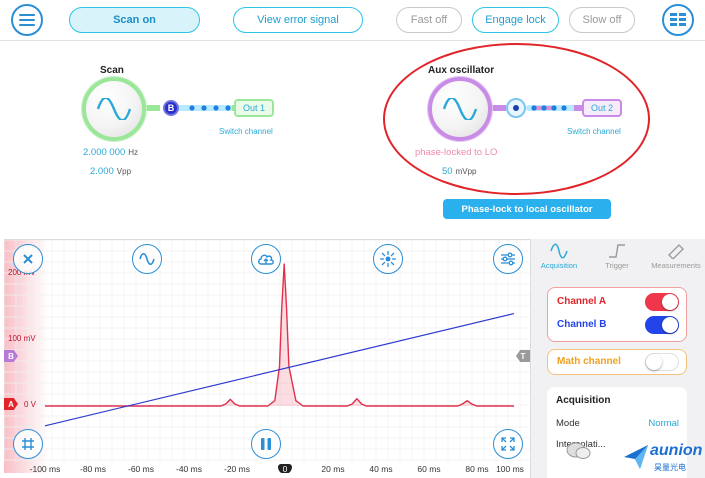 The height and width of the screenshot is (478, 705). What do you see at coordinates (559, 252) in the screenshot?
I see `sine-tab-icon` at bounding box center [559, 252].